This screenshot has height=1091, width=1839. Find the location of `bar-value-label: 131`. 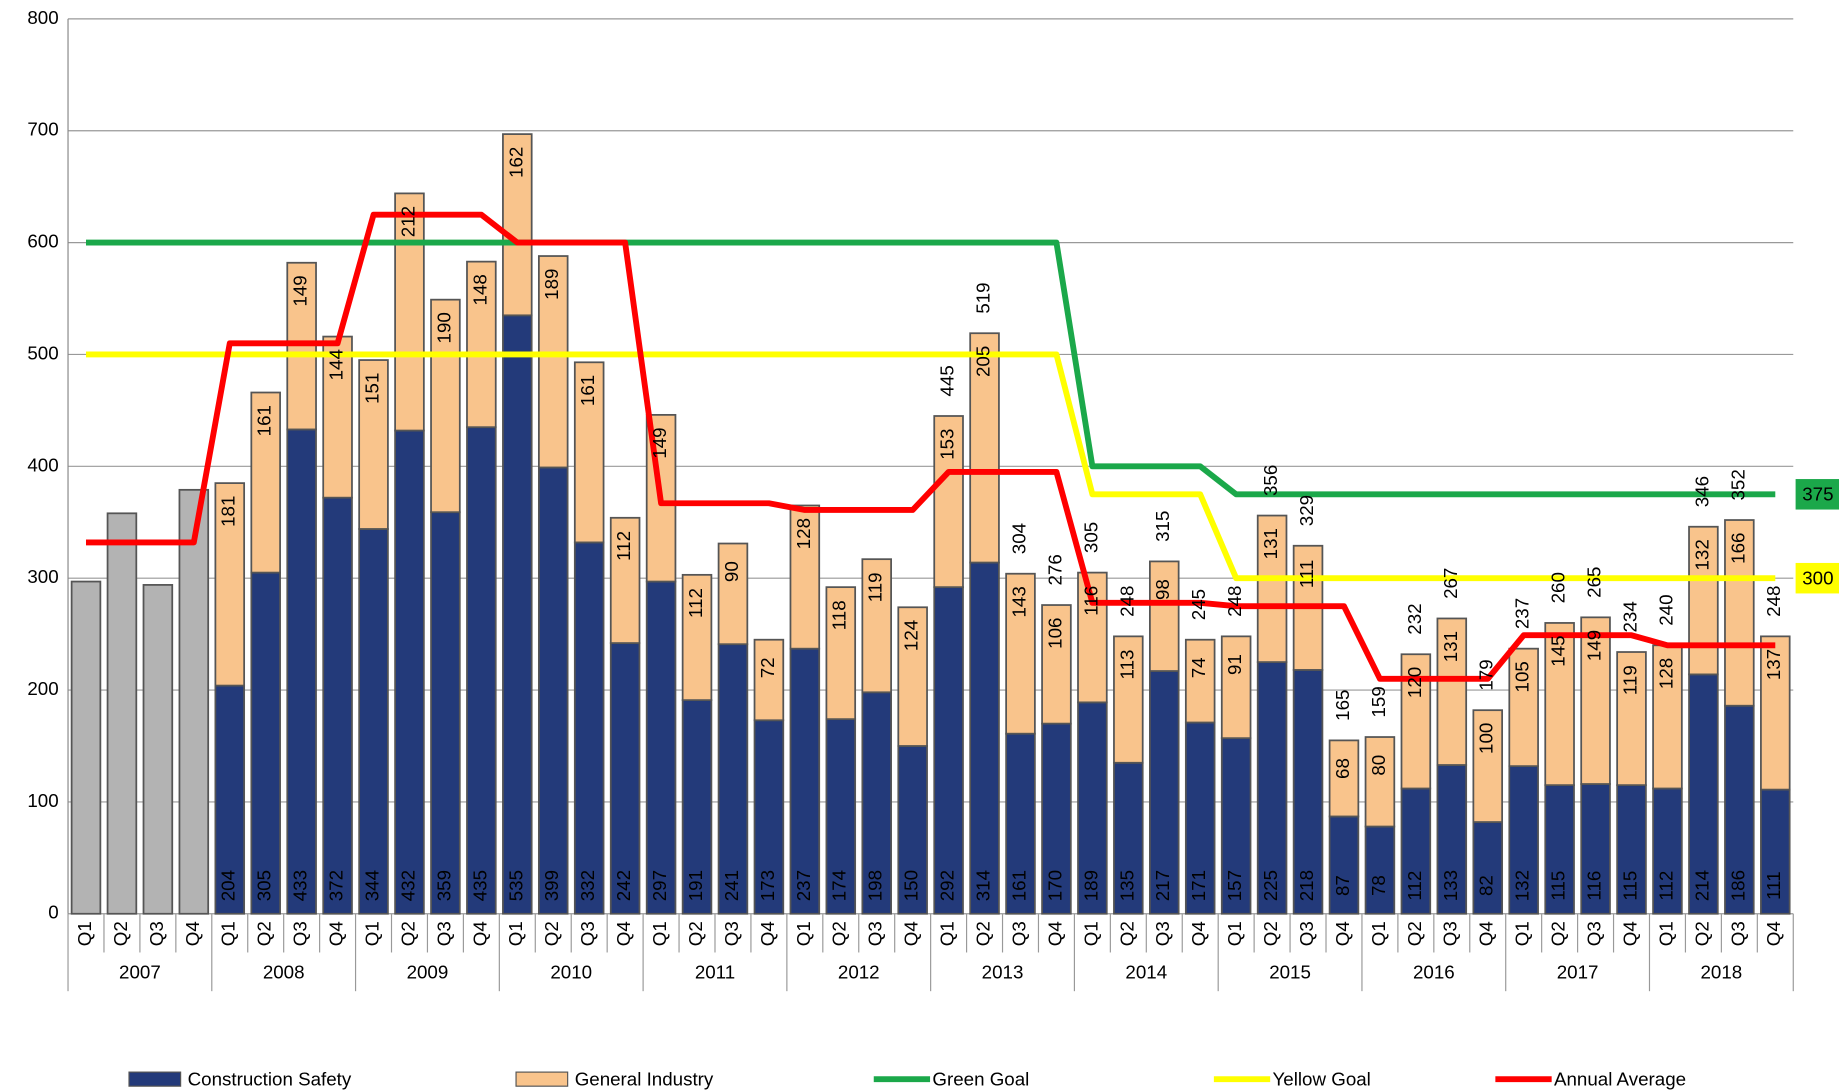

bar-value-label: 131 is located at coordinates (1270, 543).